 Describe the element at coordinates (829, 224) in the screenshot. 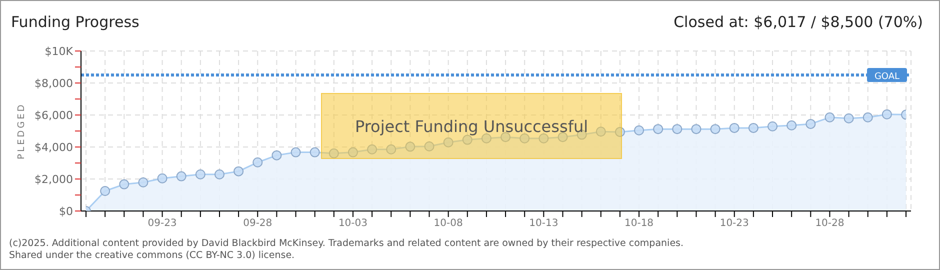

I see `x-tick-label: 10-28` at that location.